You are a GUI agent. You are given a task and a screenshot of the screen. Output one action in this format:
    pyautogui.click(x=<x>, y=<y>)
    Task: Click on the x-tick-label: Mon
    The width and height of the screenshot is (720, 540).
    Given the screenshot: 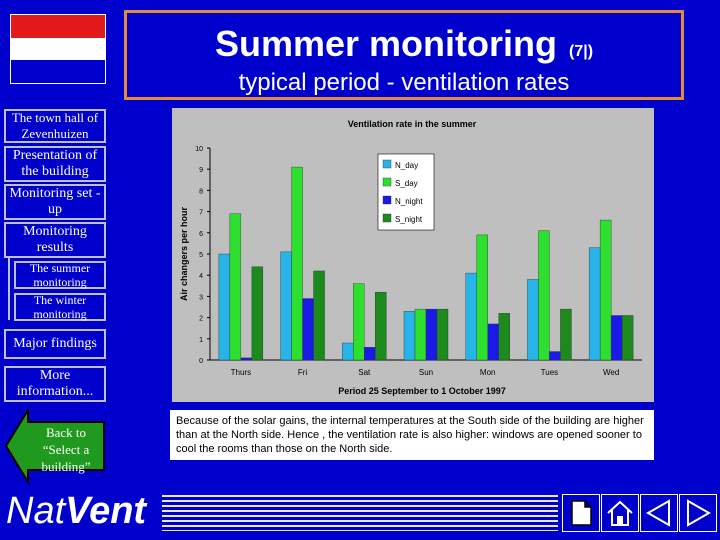 What is the action you would take?
    pyautogui.click(x=488, y=372)
    